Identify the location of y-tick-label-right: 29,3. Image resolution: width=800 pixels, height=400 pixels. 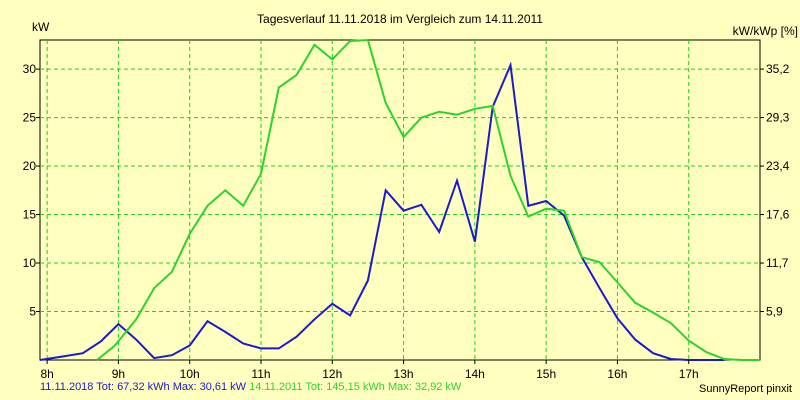
(778, 118).